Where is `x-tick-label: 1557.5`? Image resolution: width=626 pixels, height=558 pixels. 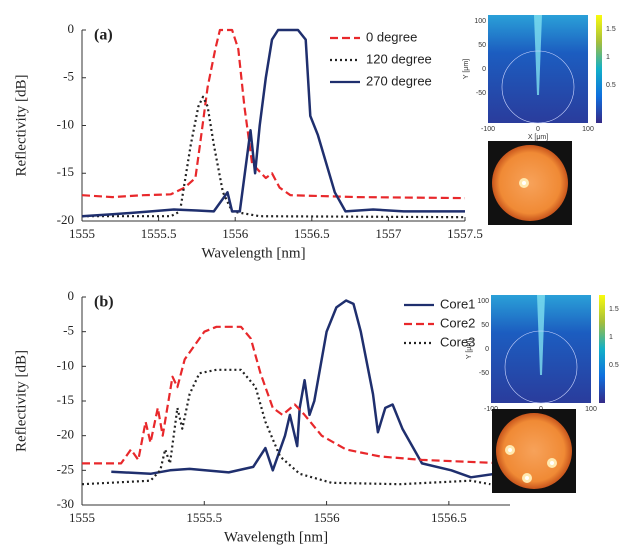
x-tick-label: 1557.5 is located at coordinates (465, 233).